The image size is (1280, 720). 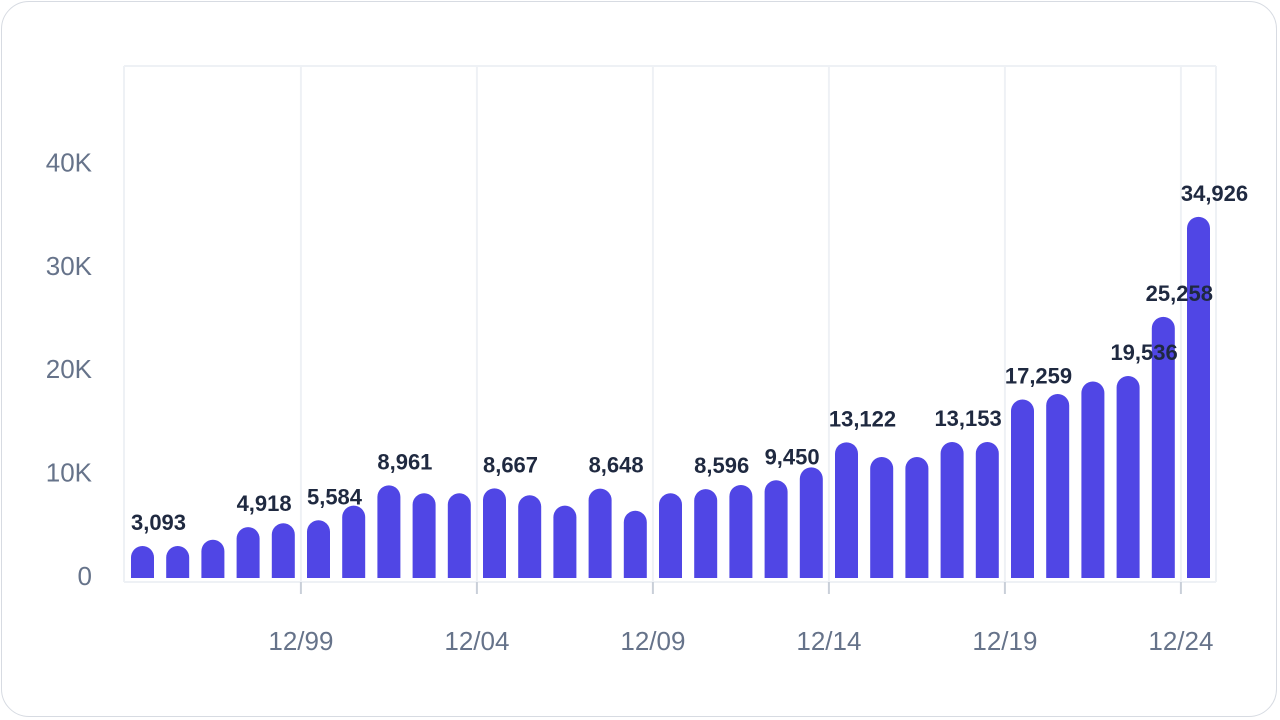 What do you see at coordinates (1214, 193) in the screenshot?
I see `data-label: 34,926` at bounding box center [1214, 193].